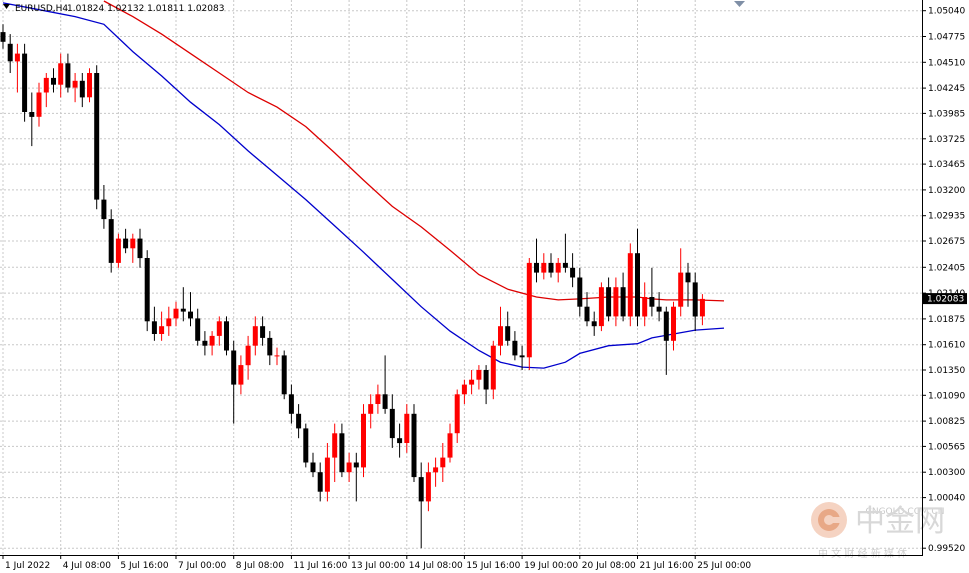 This screenshot has height=573, width=969. Describe the element at coordinates (724, 566) in the screenshot. I see `x-tick-label: 25 Jul 00:00` at that location.